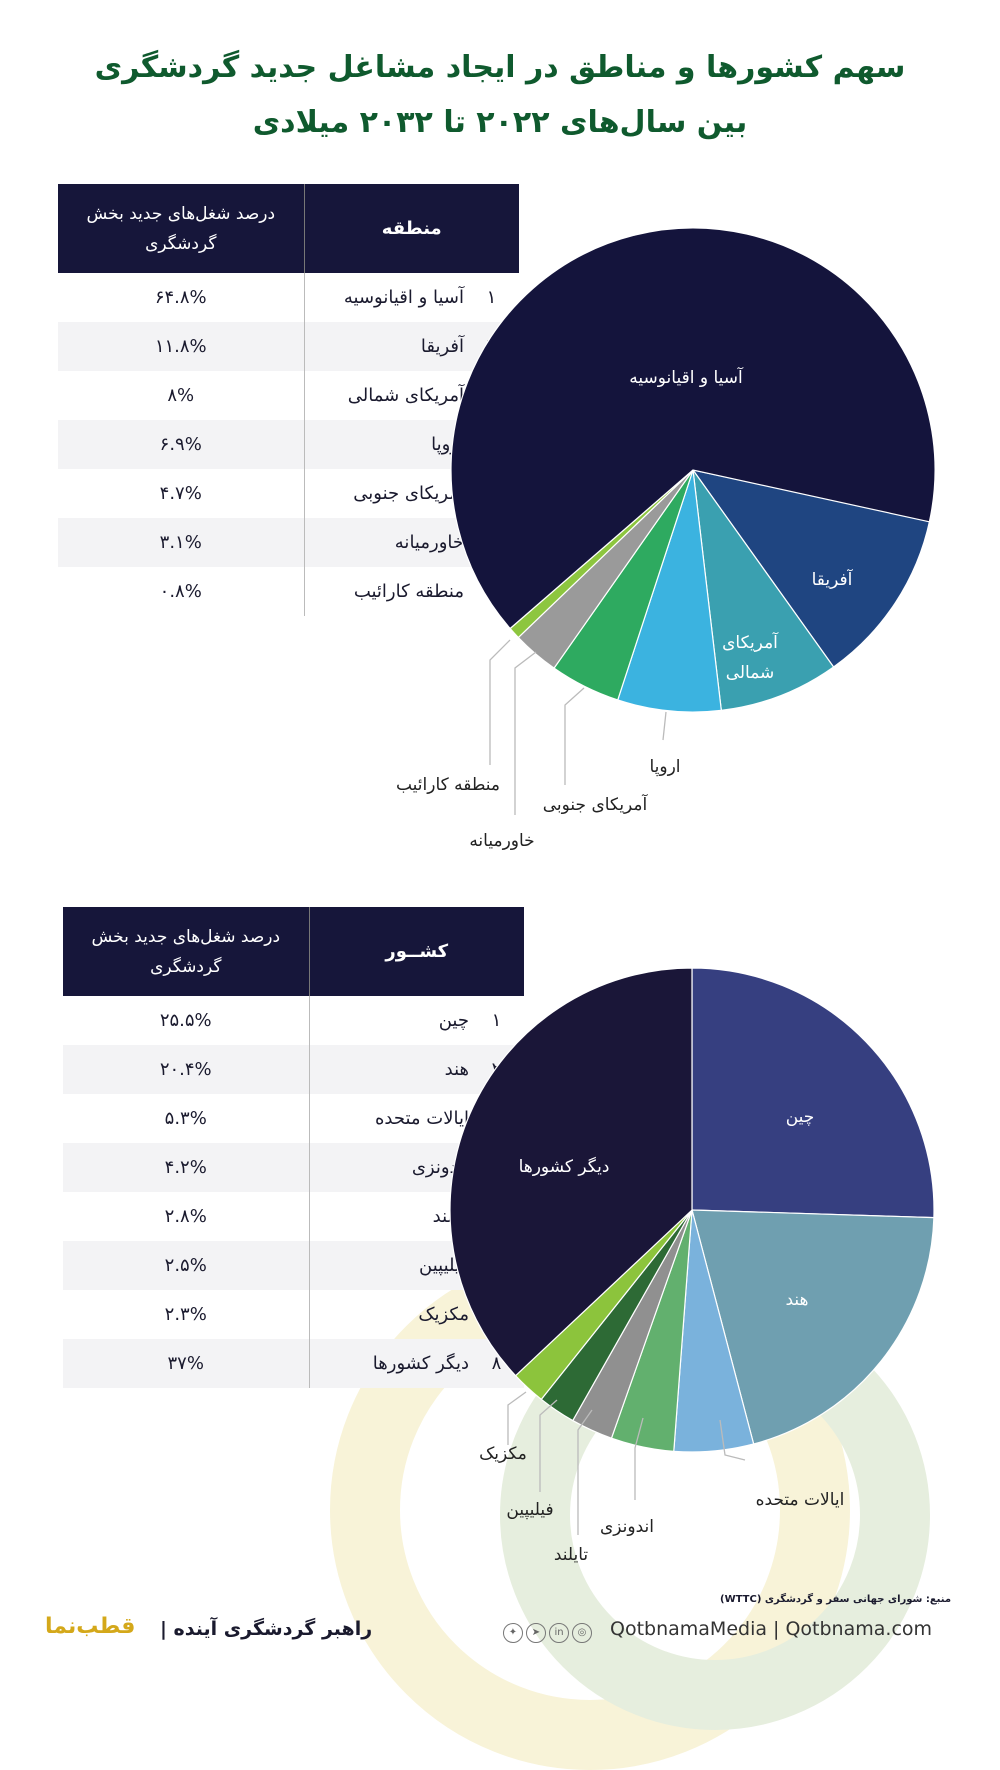 This screenshot has height=1770, width=1000. What do you see at coordinates (186, 1265) in the screenshot?
I see `percent: ۲.۵%` at bounding box center [186, 1265].